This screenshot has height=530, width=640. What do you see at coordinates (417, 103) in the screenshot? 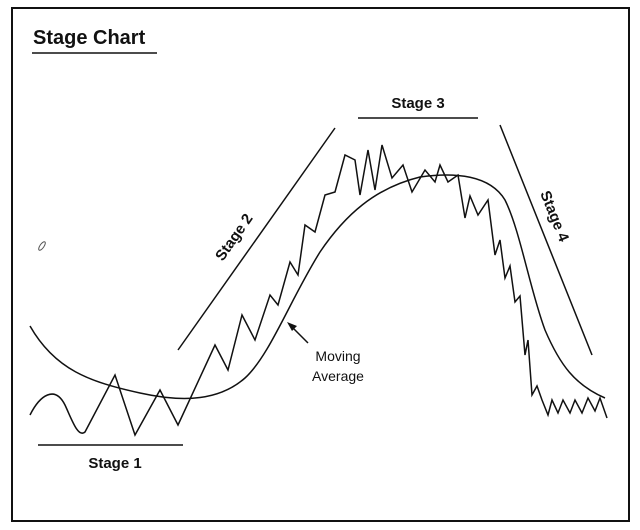
I see `stage-label: Stage 3` at bounding box center [417, 103].